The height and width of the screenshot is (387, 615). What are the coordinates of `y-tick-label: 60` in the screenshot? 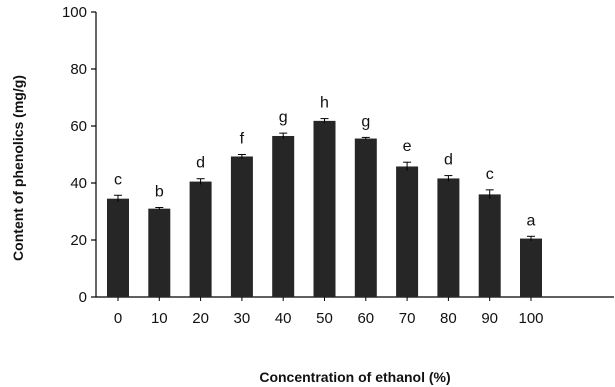 It's located at (78, 126).